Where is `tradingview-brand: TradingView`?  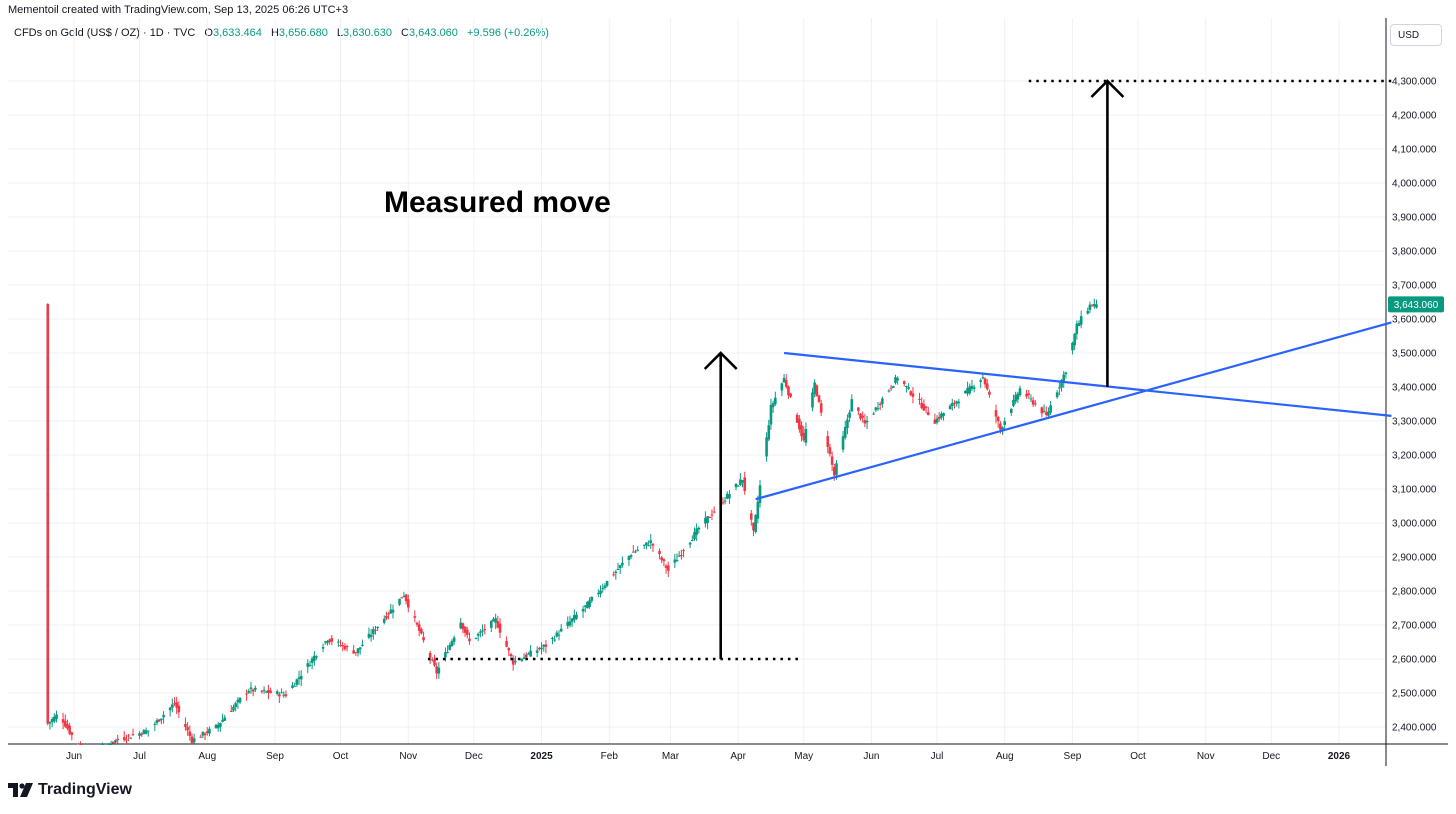
tradingview-brand: TradingView is located at coordinates (70, 790).